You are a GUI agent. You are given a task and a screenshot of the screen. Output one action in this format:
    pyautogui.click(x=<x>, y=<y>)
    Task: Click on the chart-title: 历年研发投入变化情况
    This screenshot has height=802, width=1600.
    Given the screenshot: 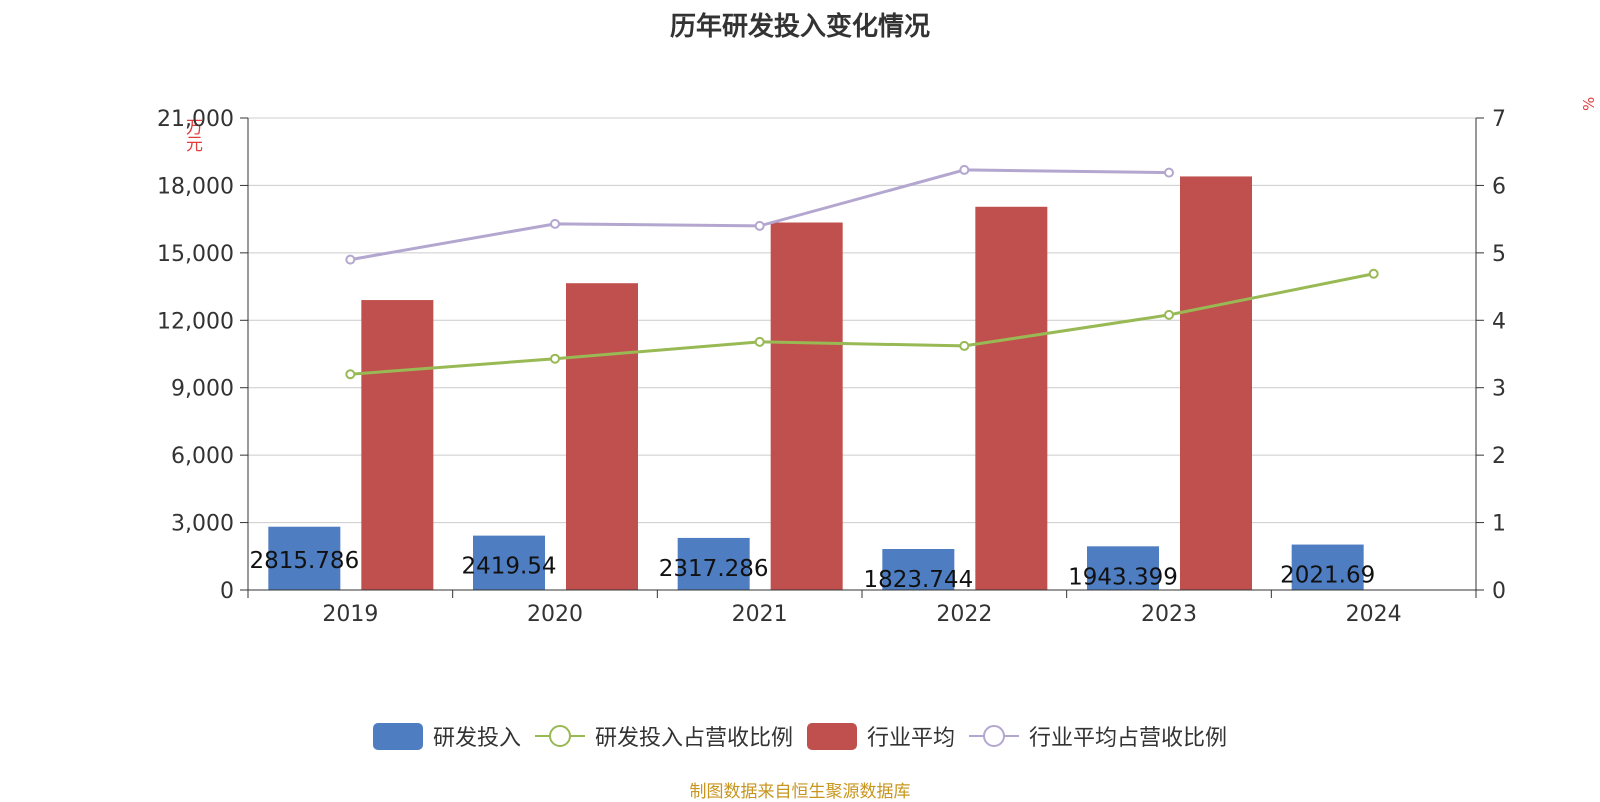 What is the action you would take?
    pyautogui.click(x=799, y=27)
    